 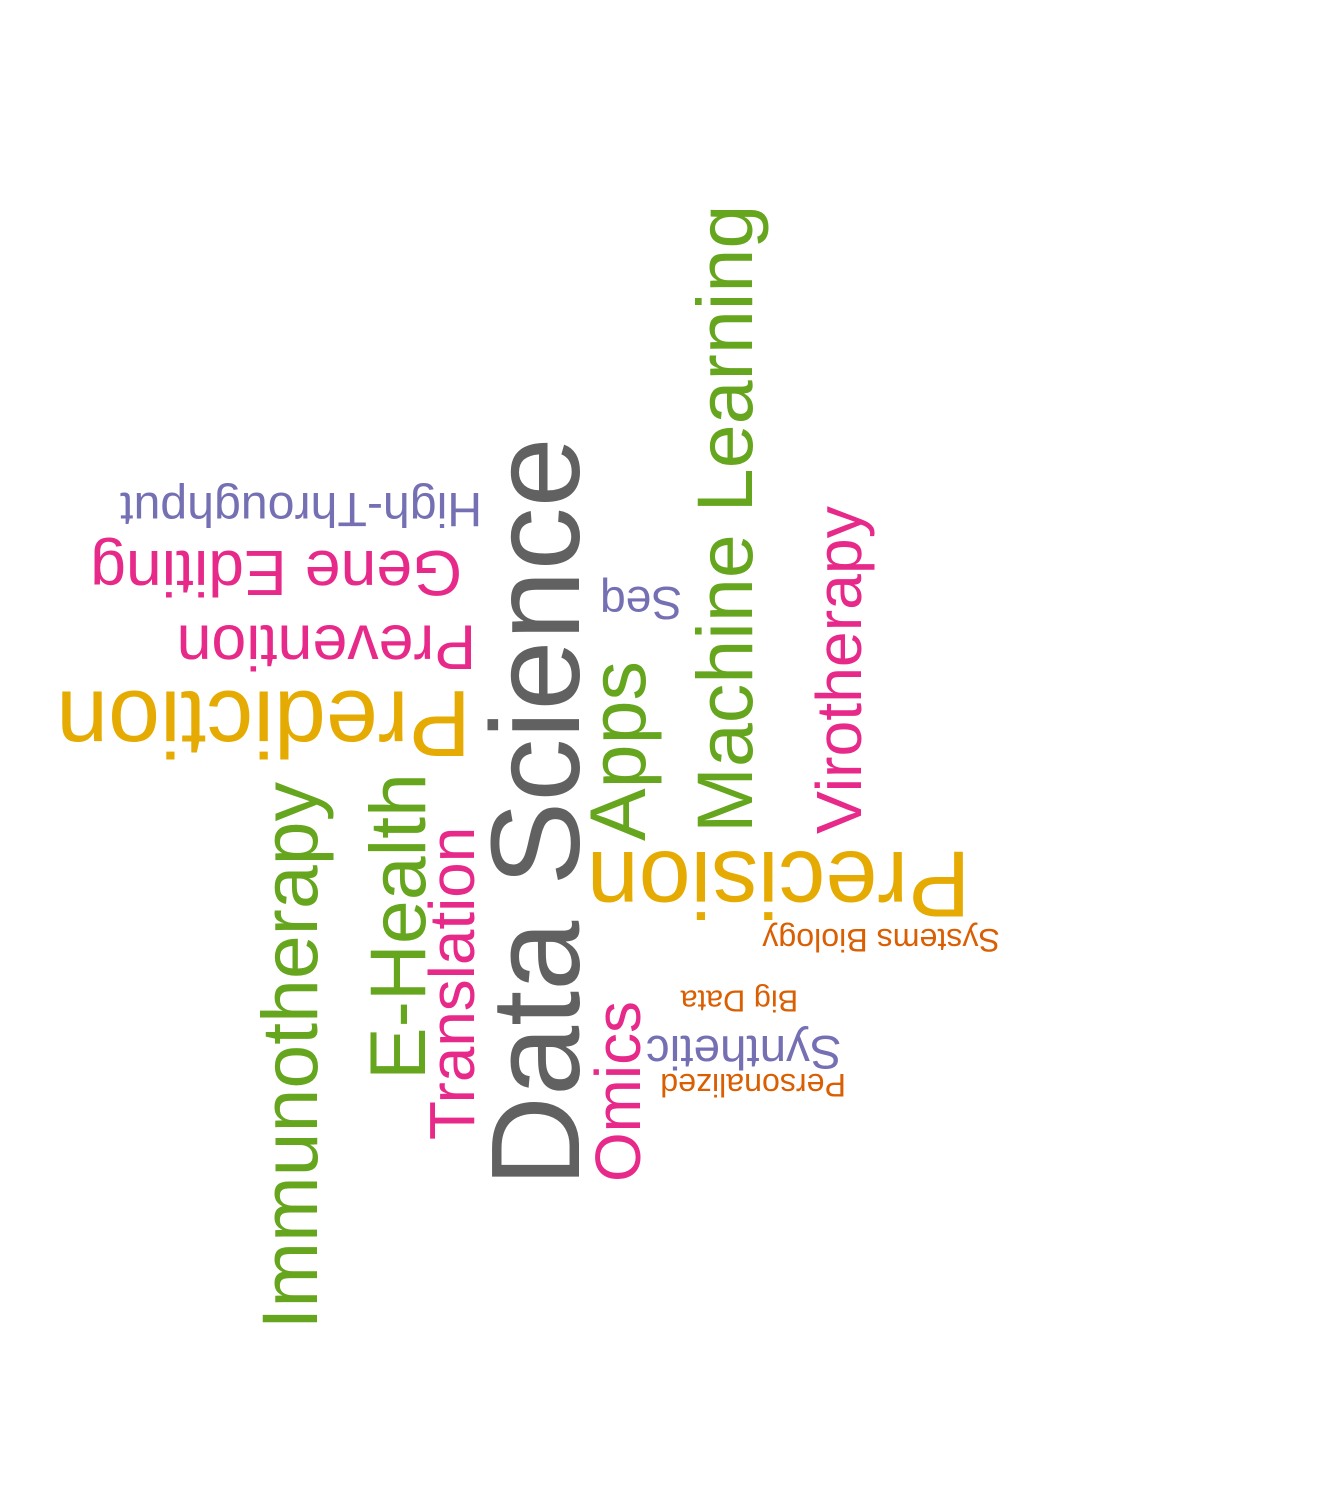 I want to click on word-systems-biology: Systems Biology, so click(x=881, y=940).